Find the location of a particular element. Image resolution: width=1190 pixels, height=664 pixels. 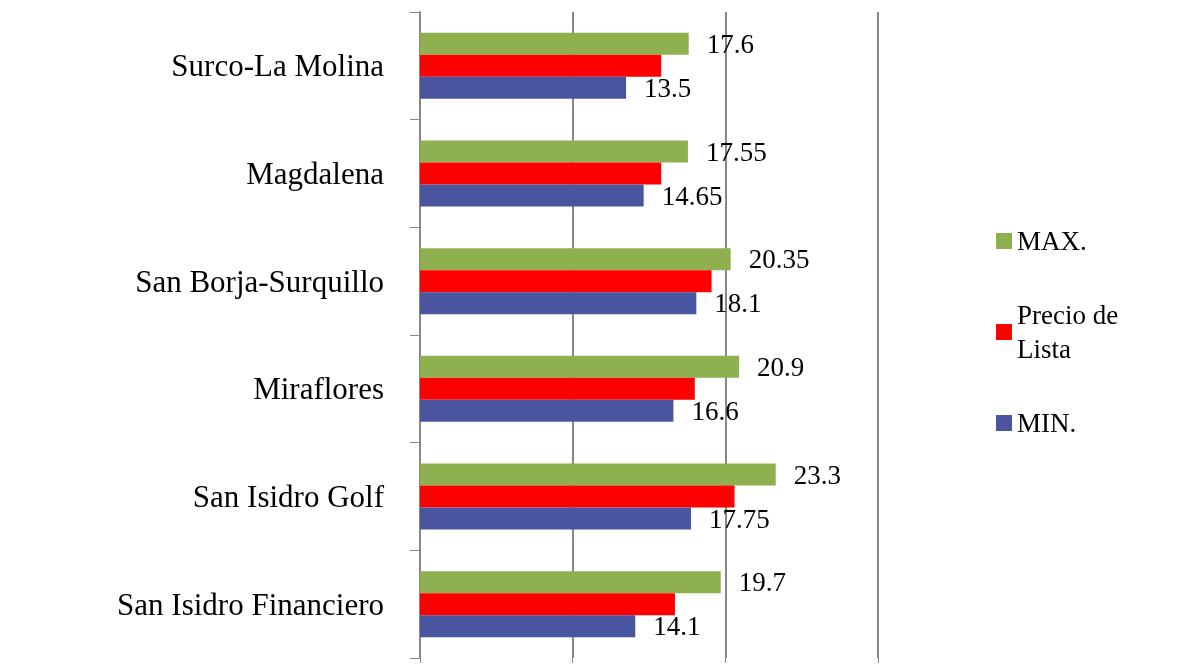

y-tick-label: San Isidro Golf is located at coordinates (288, 496).